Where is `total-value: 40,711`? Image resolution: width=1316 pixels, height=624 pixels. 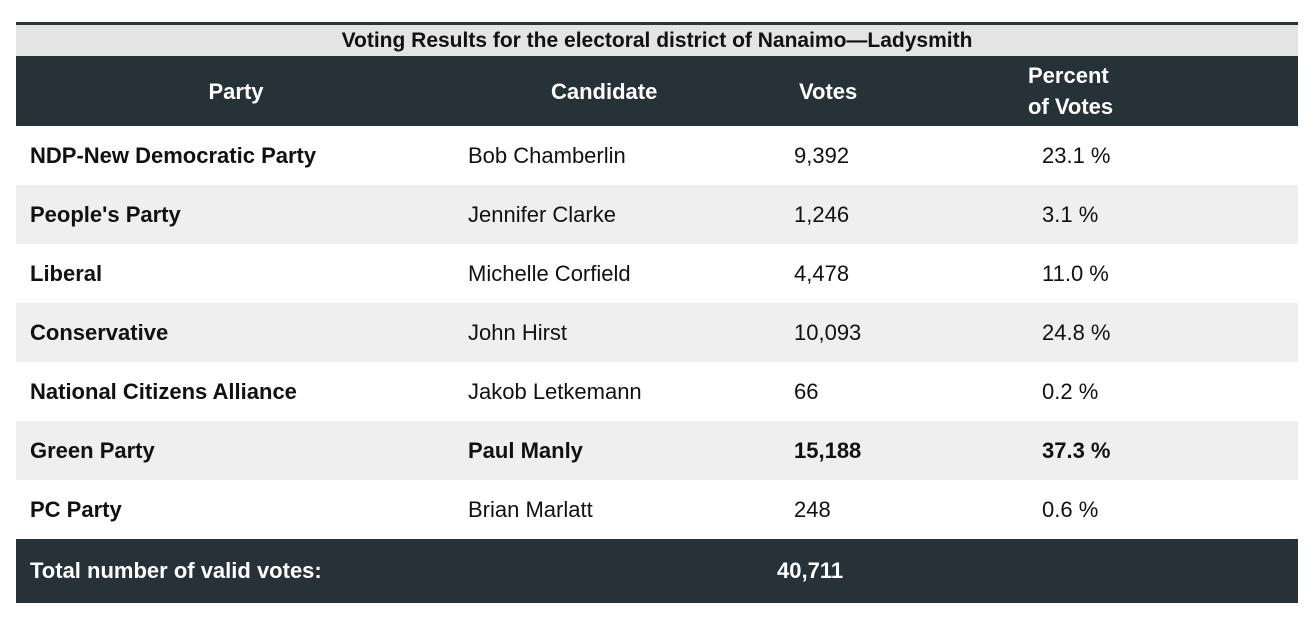
total-value: 40,711 is located at coordinates (810, 570).